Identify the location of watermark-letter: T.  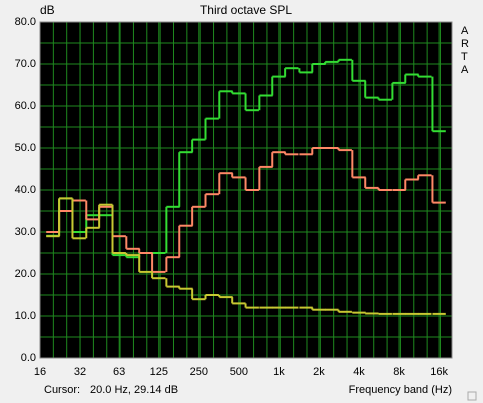
(464, 57).